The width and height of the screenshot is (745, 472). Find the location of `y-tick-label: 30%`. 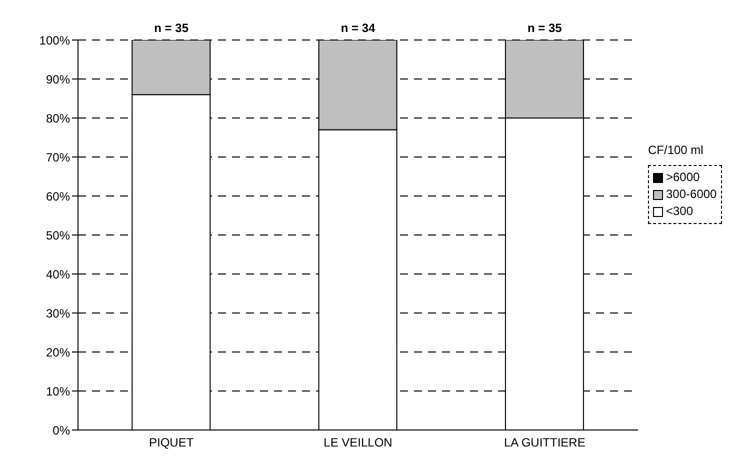

y-tick-label: 30% is located at coordinates (58, 313).